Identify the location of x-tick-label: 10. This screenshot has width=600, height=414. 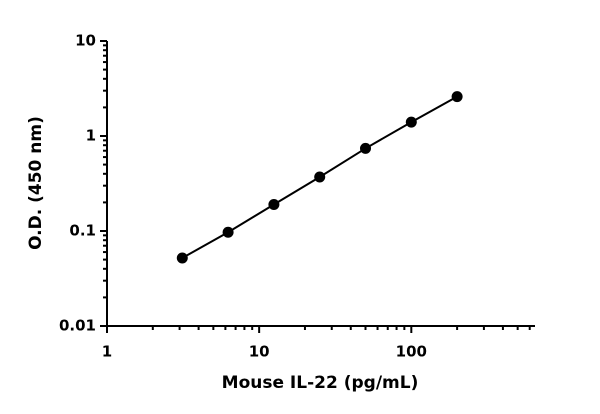
(259, 352).